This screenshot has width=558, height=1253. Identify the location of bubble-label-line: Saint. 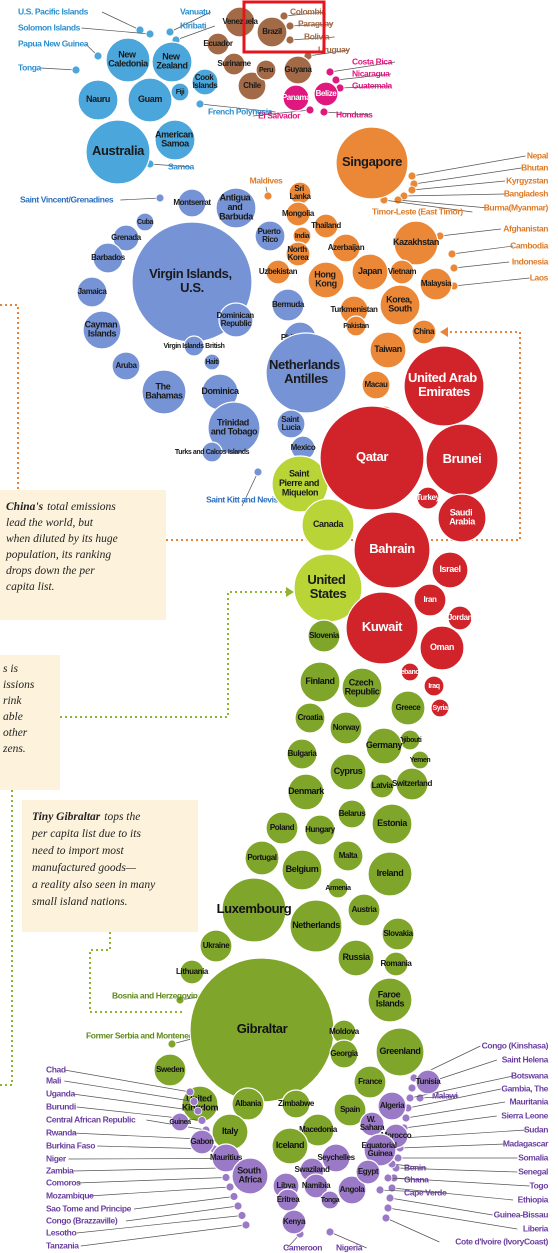
(290, 419).